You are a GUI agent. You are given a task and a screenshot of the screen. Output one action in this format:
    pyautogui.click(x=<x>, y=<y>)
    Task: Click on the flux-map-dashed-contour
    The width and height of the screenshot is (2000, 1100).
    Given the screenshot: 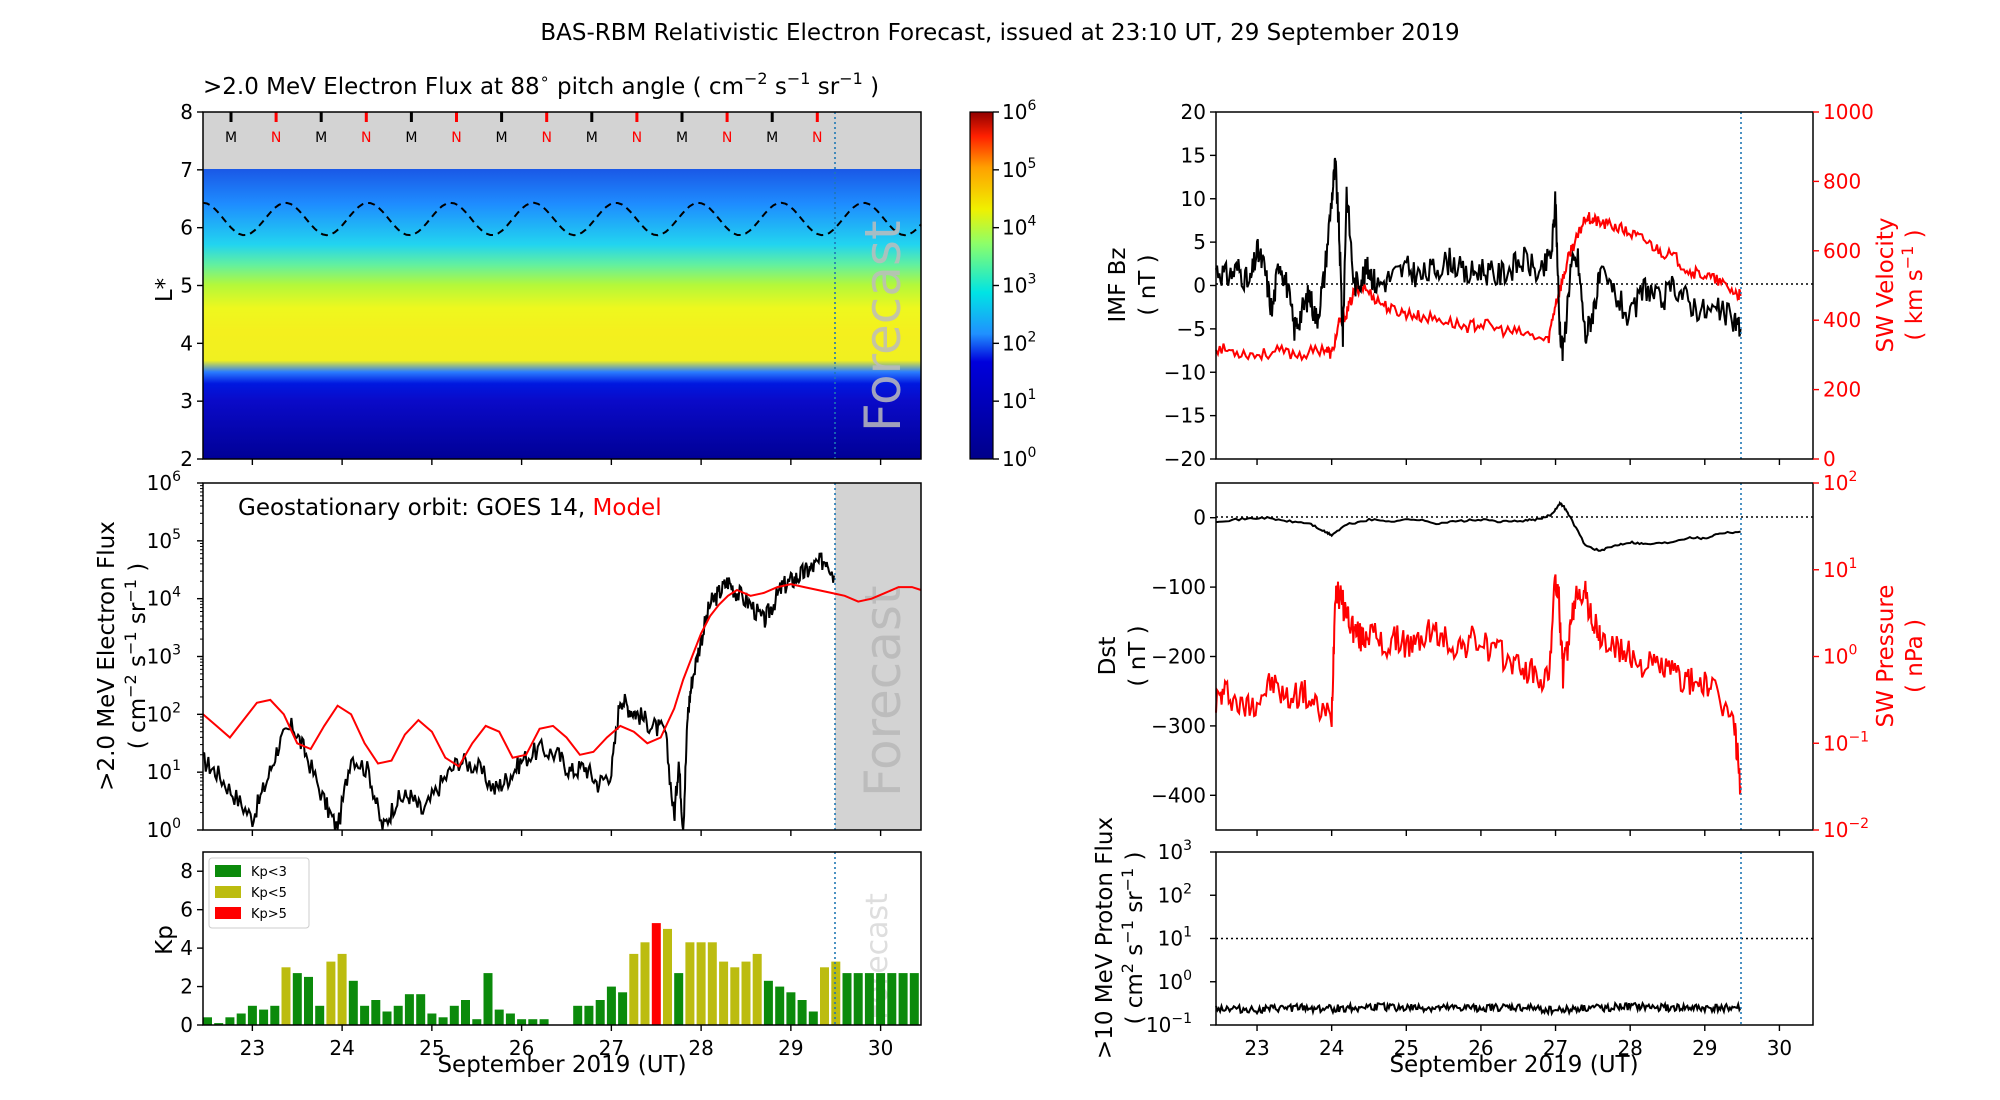 What is the action you would take?
    pyautogui.click(x=562, y=219)
    